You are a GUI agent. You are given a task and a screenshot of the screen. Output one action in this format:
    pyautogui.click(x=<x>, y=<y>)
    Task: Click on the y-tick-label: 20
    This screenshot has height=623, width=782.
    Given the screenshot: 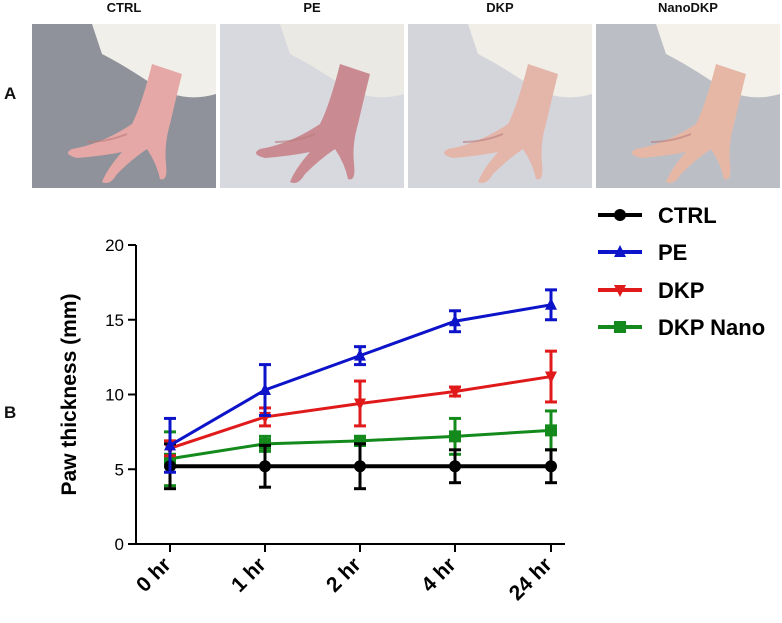 What is the action you would take?
    pyautogui.click(x=114, y=245)
    